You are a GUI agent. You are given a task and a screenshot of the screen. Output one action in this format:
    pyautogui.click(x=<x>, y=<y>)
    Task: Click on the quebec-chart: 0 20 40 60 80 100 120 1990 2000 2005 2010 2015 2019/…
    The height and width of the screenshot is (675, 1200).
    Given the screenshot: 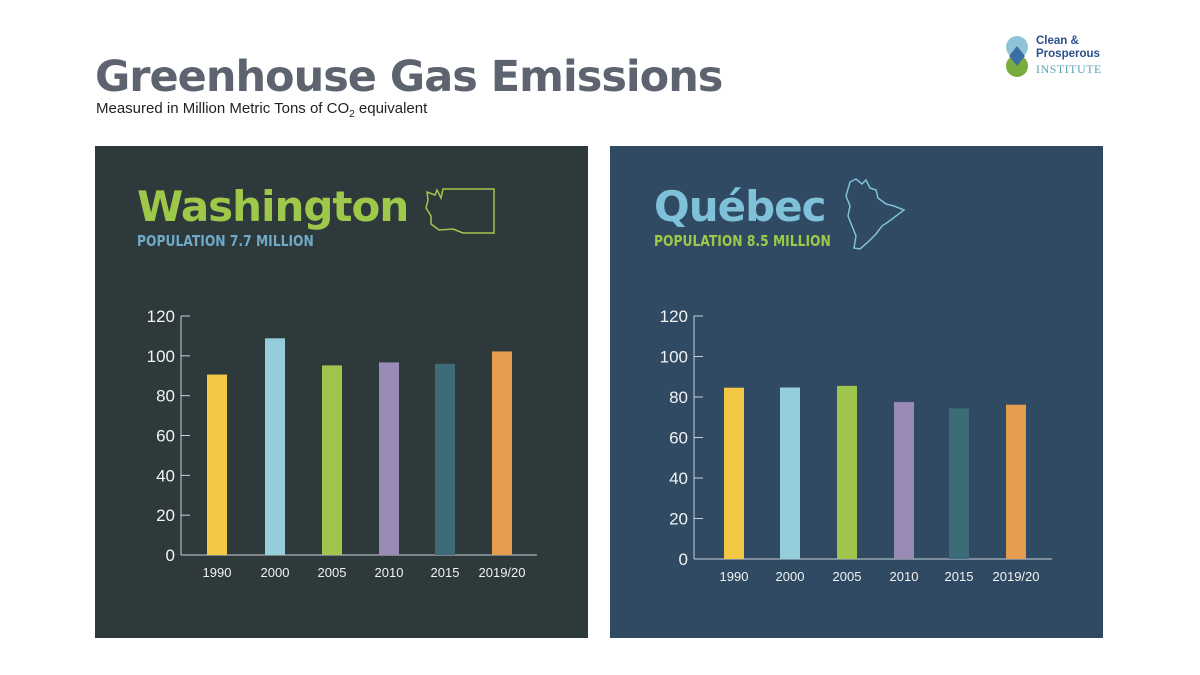 What is the action you would take?
    pyautogui.click(x=856, y=445)
    